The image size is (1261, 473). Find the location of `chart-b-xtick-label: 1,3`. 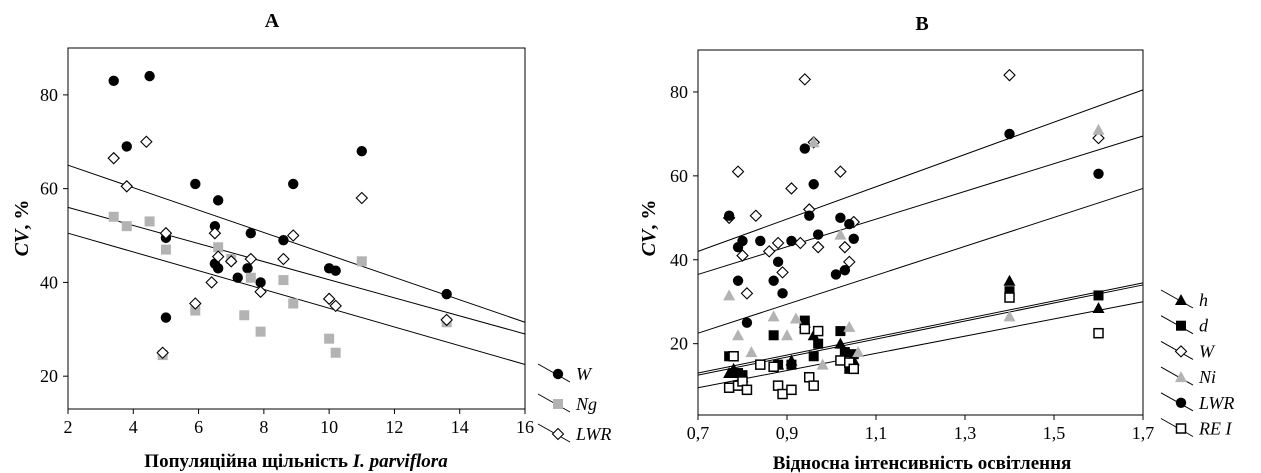

chart-b-xtick-label: 1,3 is located at coordinates (965, 433).